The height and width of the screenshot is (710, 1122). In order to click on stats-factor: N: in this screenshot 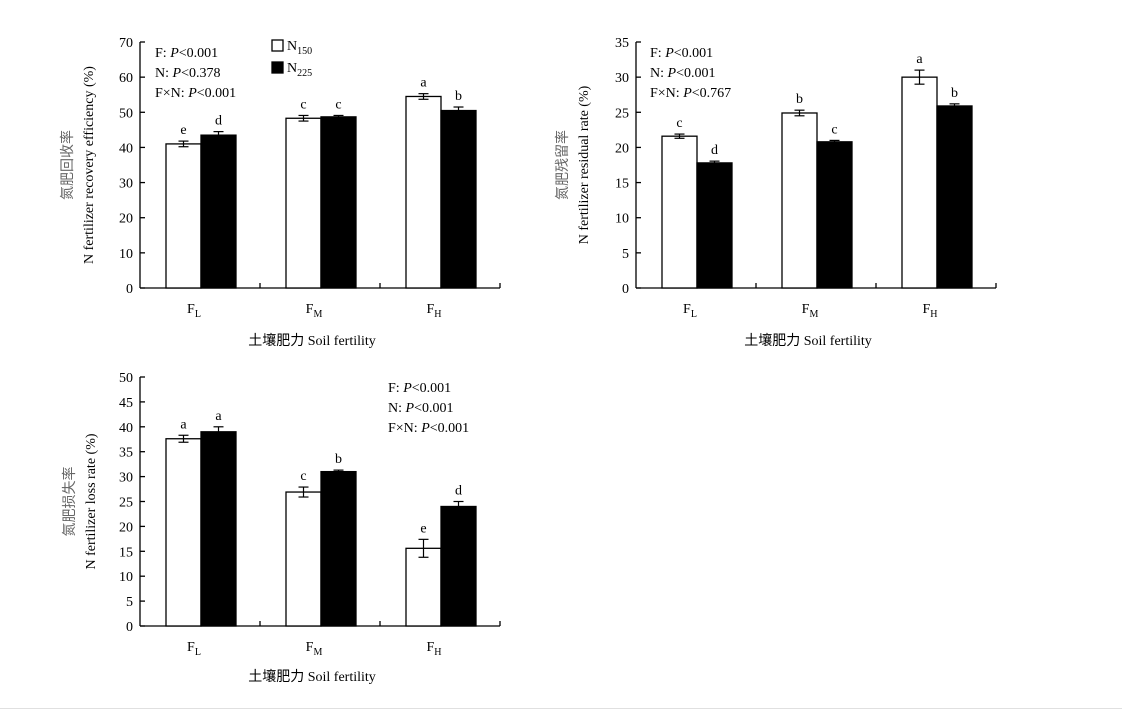, I will do `click(397, 408)`.